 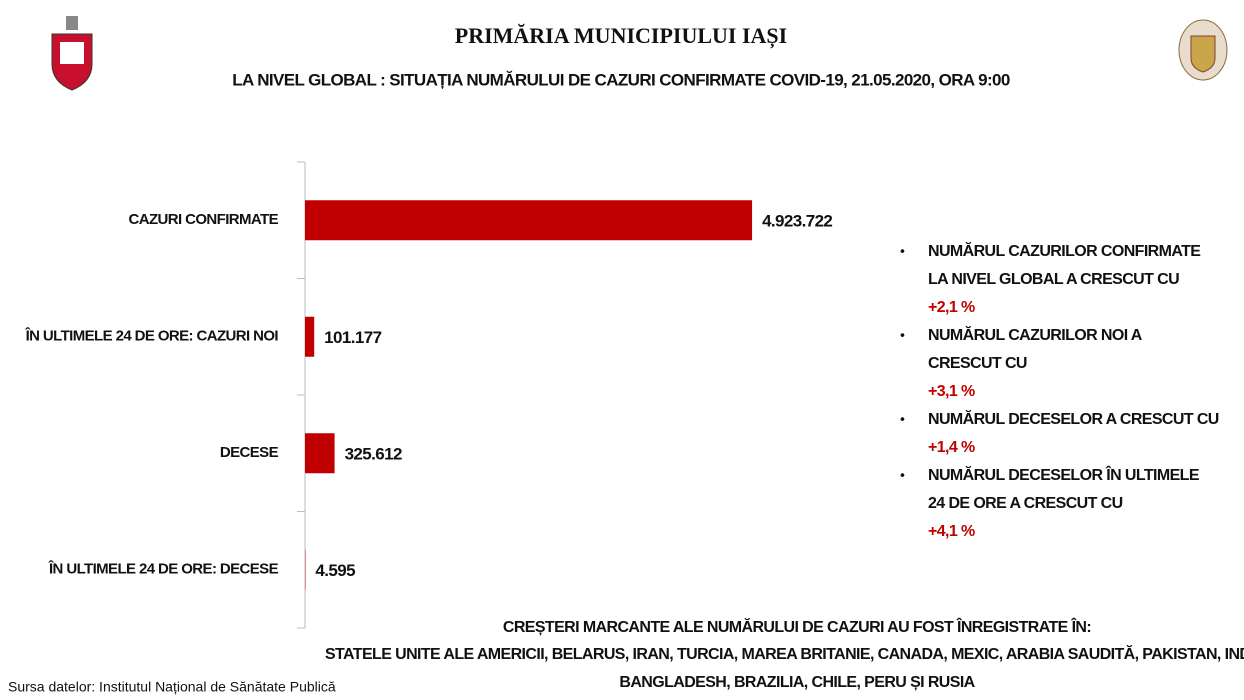 What do you see at coordinates (163, 569) in the screenshot?
I see `category-label: ÎN ULTIMELE 24 DE ORE: DECESE` at bounding box center [163, 569].